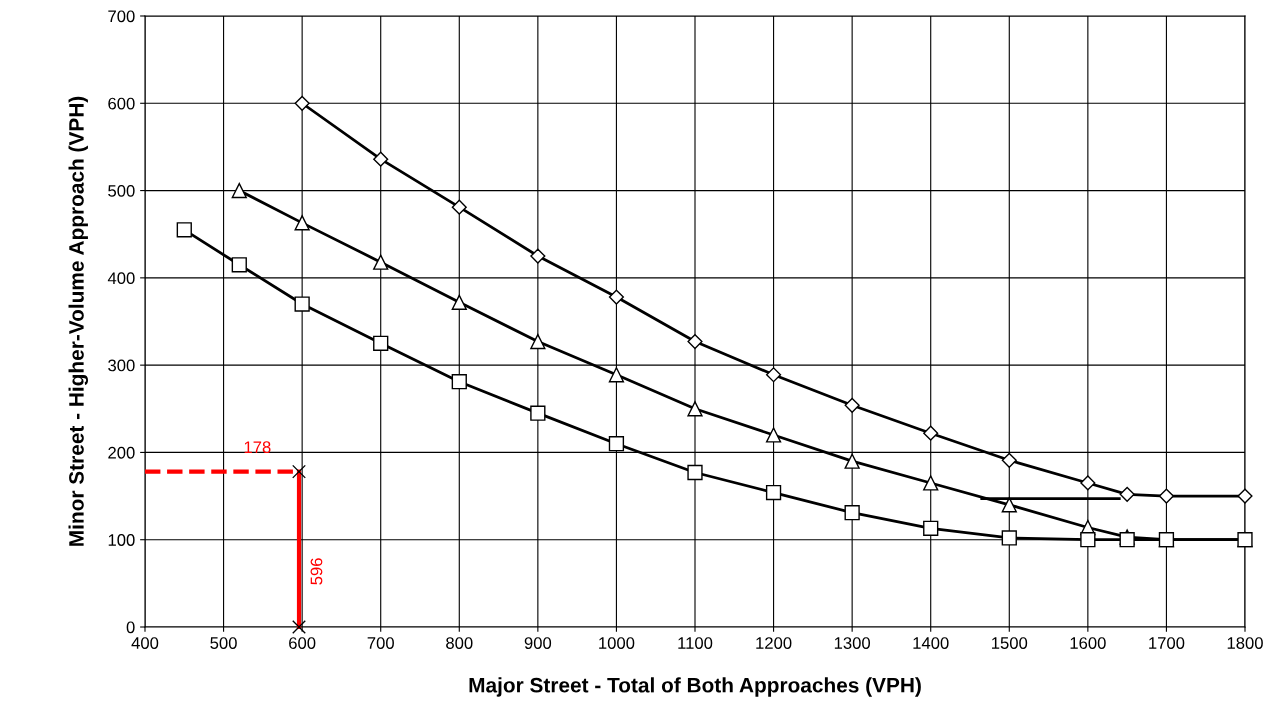 The height and width of the screenshot is (717, 1278). What do you see at coordinates (1167, 643) in the screenshot?
I see `x-tick-label: 1700` at bounding box center [1167, 643].